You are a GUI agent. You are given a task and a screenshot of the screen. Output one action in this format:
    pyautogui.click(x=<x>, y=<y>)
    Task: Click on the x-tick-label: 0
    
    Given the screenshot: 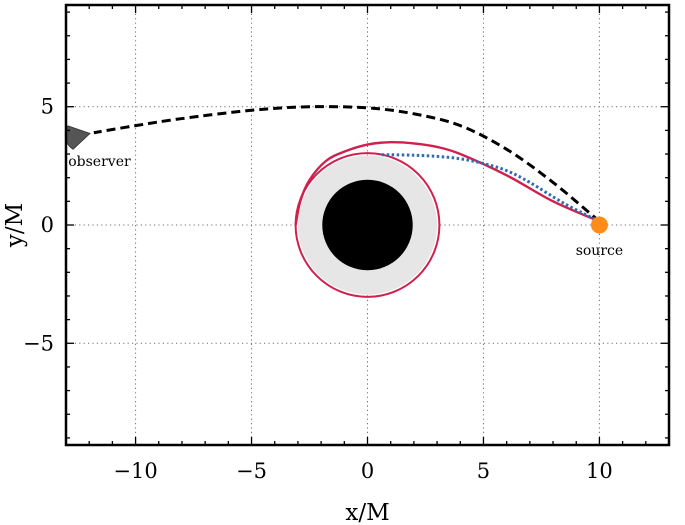 What is the action you would take?
    pyautogui.click(x=367, y=471)
    